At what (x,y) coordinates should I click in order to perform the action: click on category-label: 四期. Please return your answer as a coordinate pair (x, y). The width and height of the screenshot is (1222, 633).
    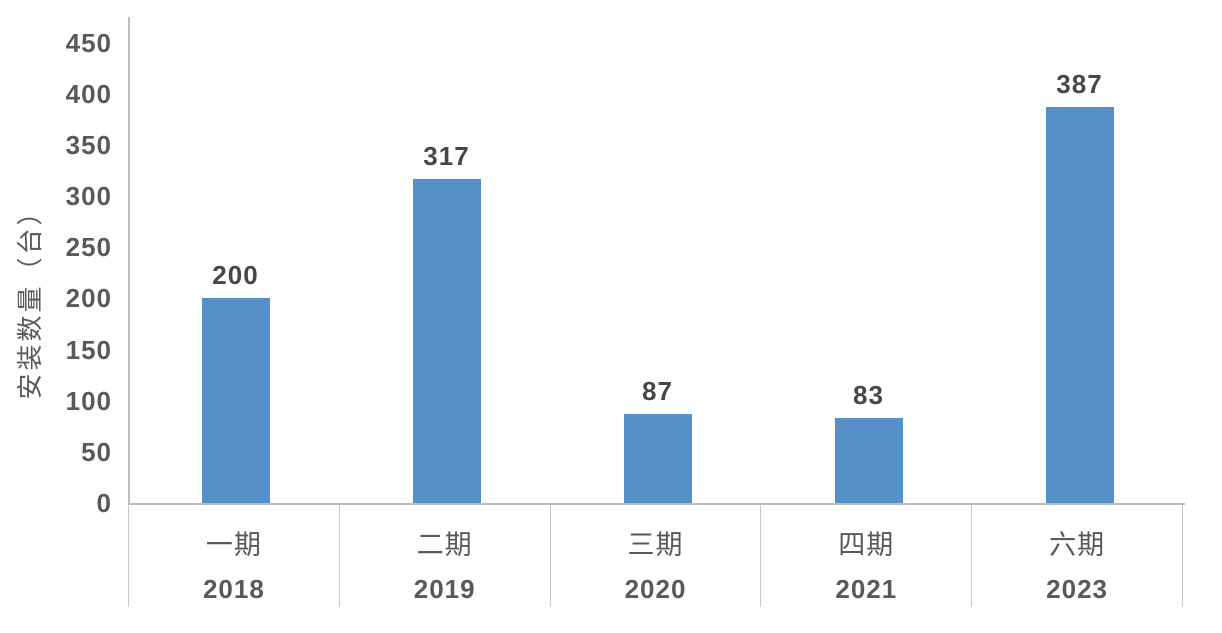
    Looking at the image, I should click on (866, 545).